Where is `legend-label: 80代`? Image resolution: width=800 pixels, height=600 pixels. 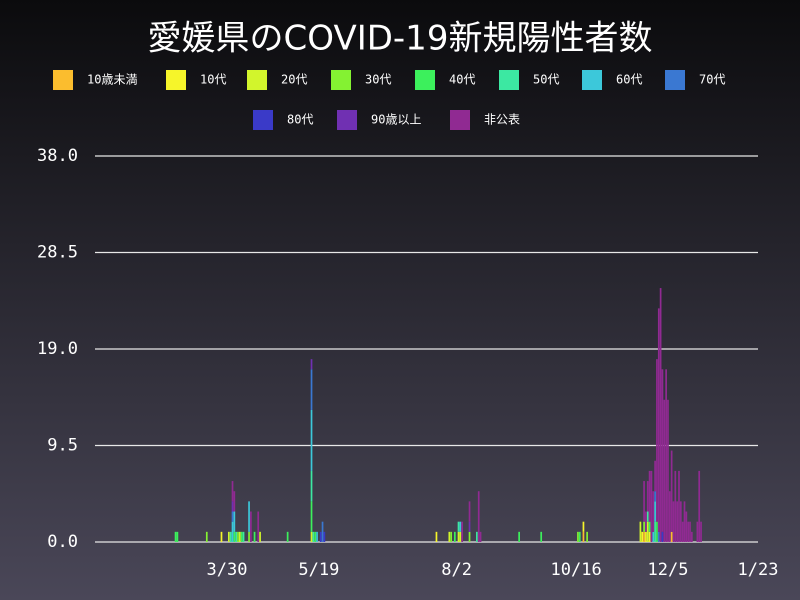 legend-label: 80代 is located at coordinates (300, 120).